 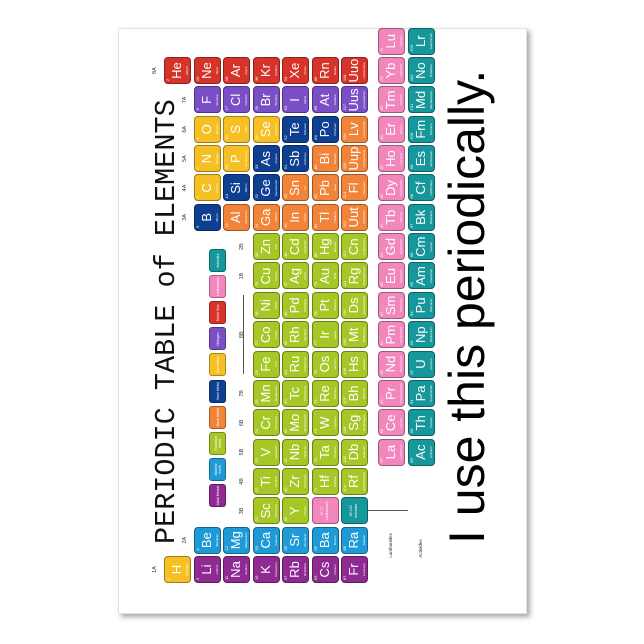 What do you see at coordinates (207, 188) in the screenshot?
I see `element-c: 6 C Carbon` at bounding box center [207, 188].